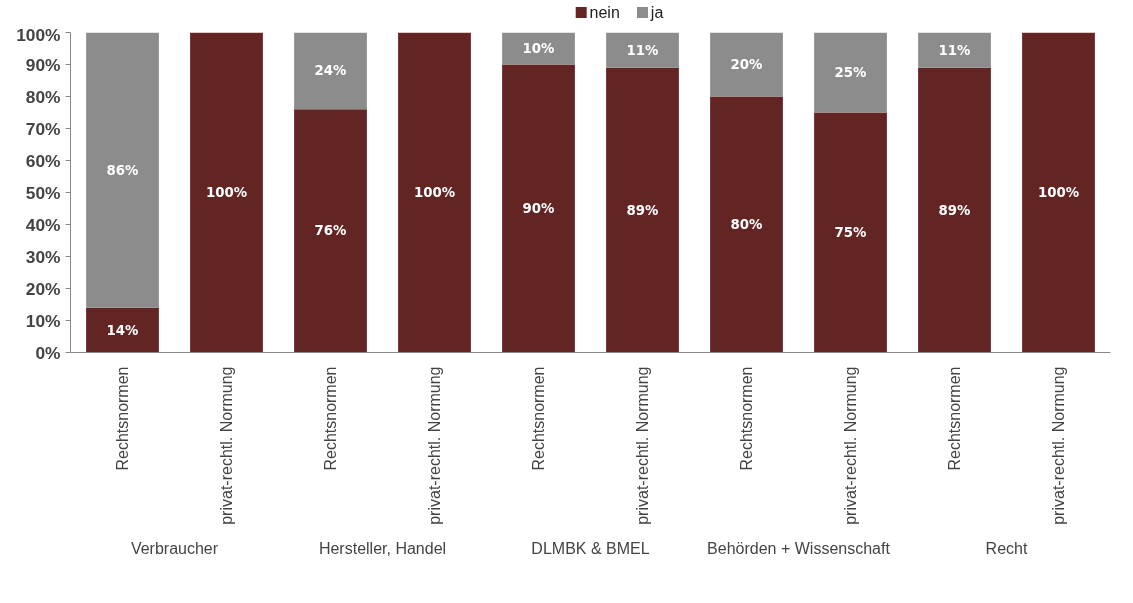  I want to click on data-label: 76%, so click(330, 231).